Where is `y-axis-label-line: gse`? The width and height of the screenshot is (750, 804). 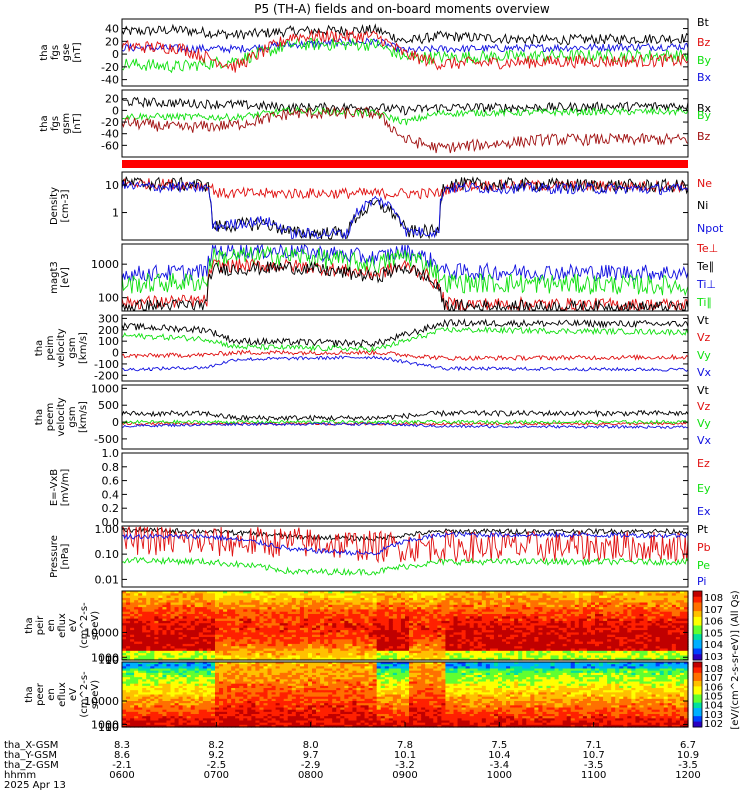 y-axis-label-line: gse is located at coordinates (66, 53).